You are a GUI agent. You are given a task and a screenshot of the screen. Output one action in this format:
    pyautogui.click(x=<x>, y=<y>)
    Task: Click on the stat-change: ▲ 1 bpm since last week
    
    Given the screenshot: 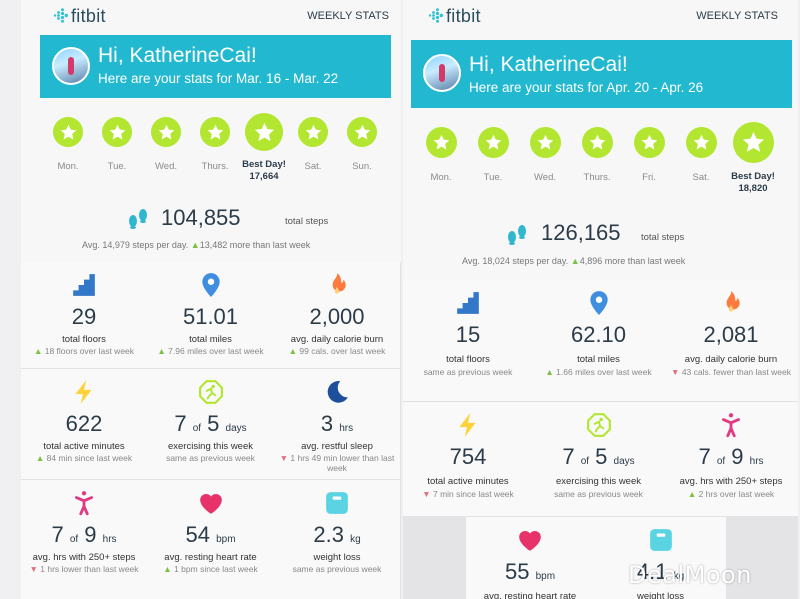 What is the action you would take?
    pyautogui.click(x=210, y=569)
    